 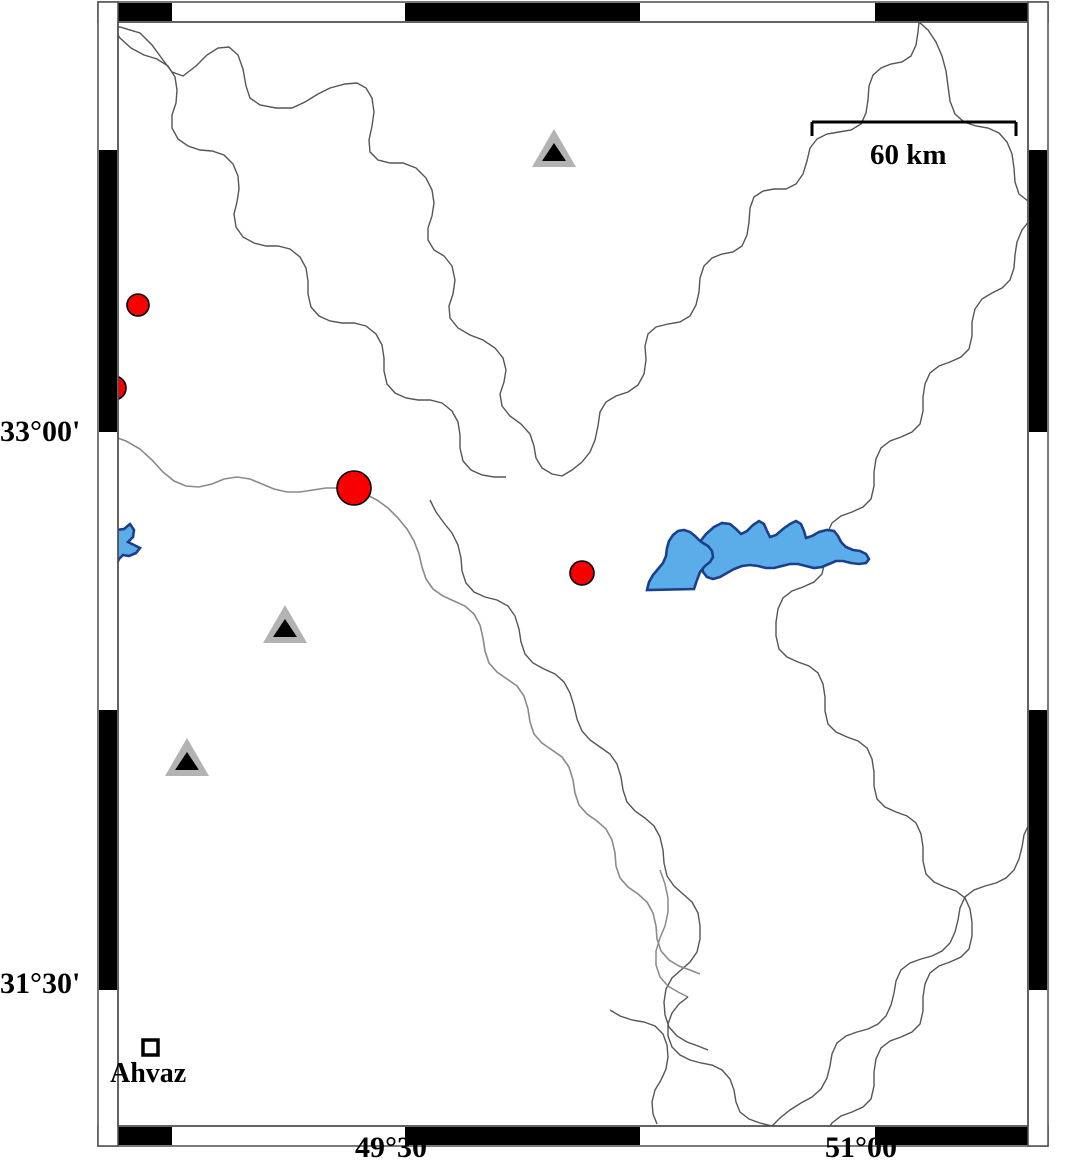 What do you see at coordinates (395, 1147) in the screenshot?
I see `axis-label-longitude-49-30: 49°30'` at bounding box center [395, 1147].